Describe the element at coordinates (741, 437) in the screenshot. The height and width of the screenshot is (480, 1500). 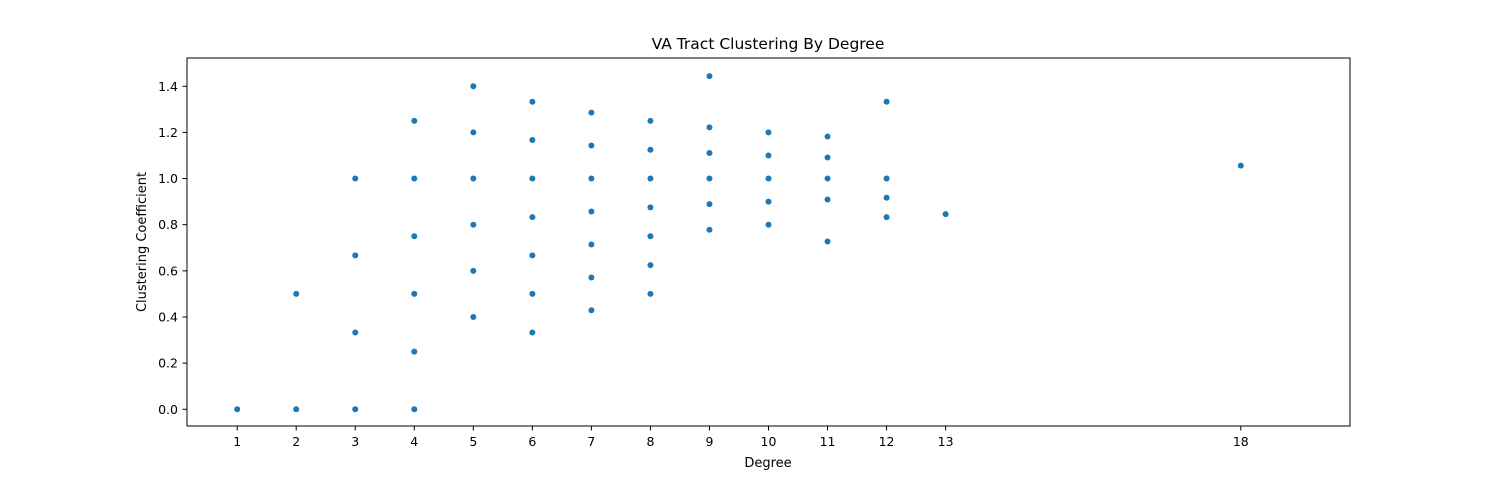
I see `x-axis: 1 2 3 4 5 6 7 8 9 10 11 12 13 18` at that location.